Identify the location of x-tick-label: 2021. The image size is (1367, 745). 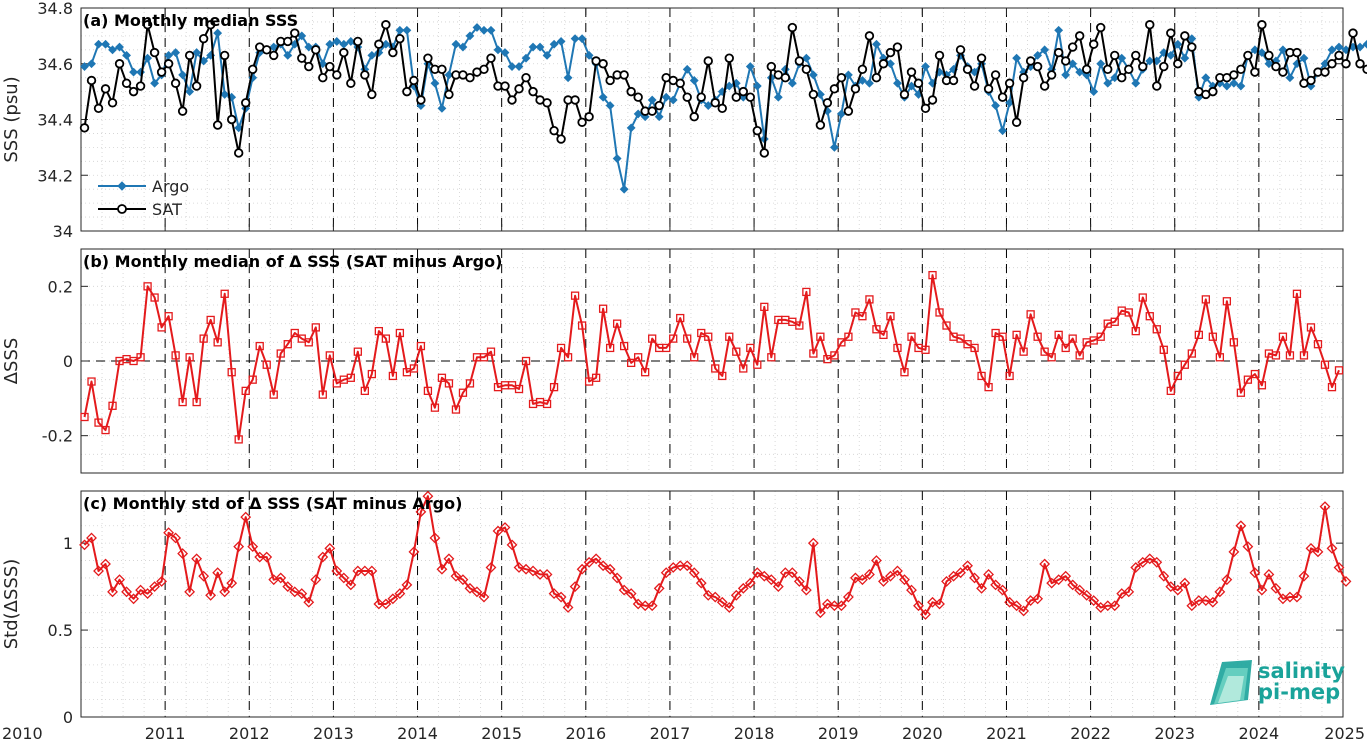
(1006, 733).